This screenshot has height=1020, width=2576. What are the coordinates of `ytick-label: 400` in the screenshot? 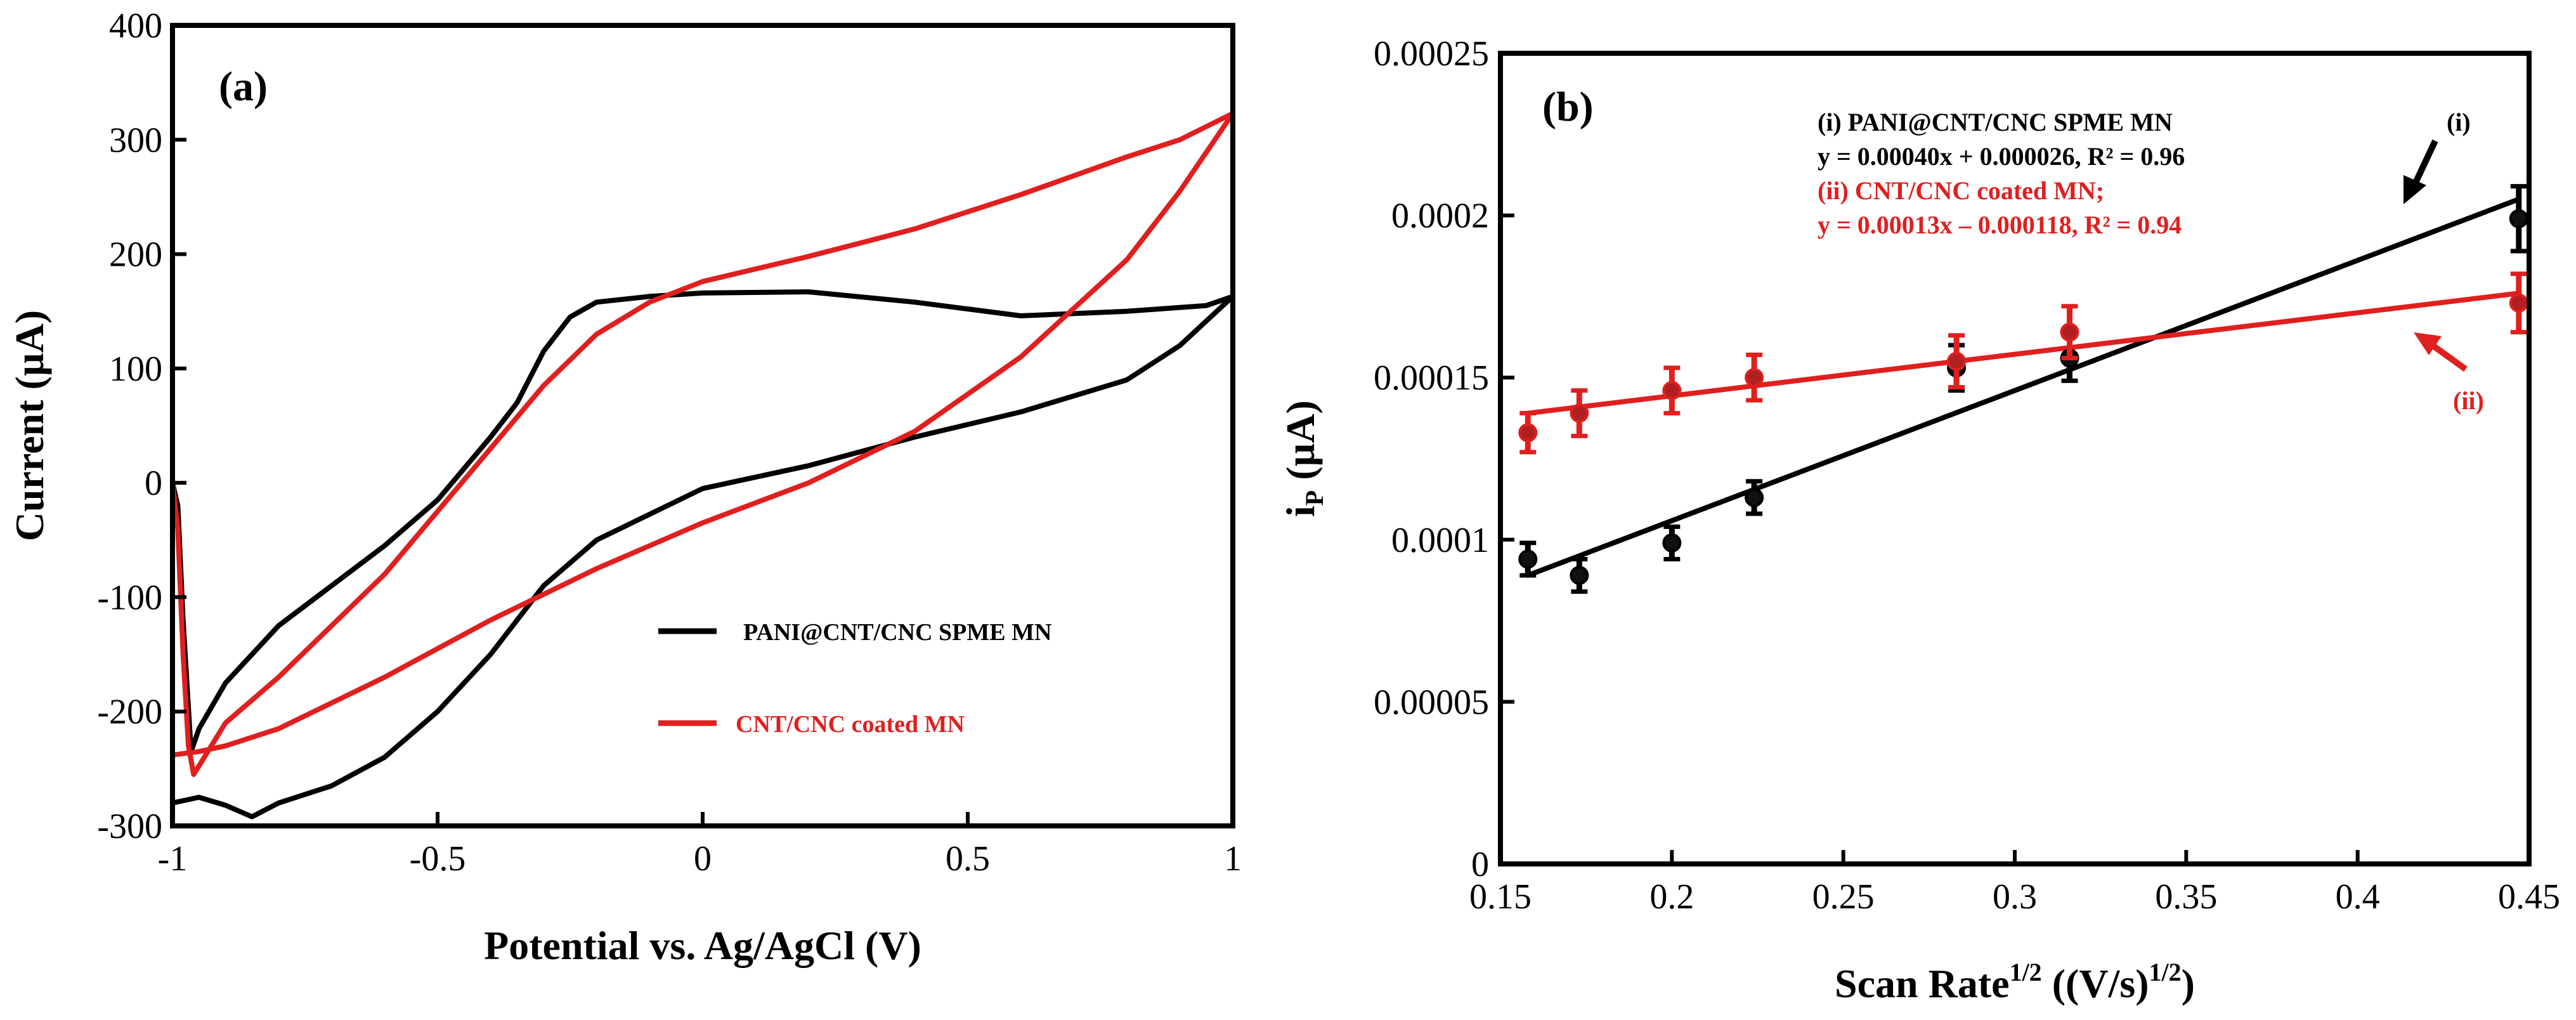 It's located at (135, 26).